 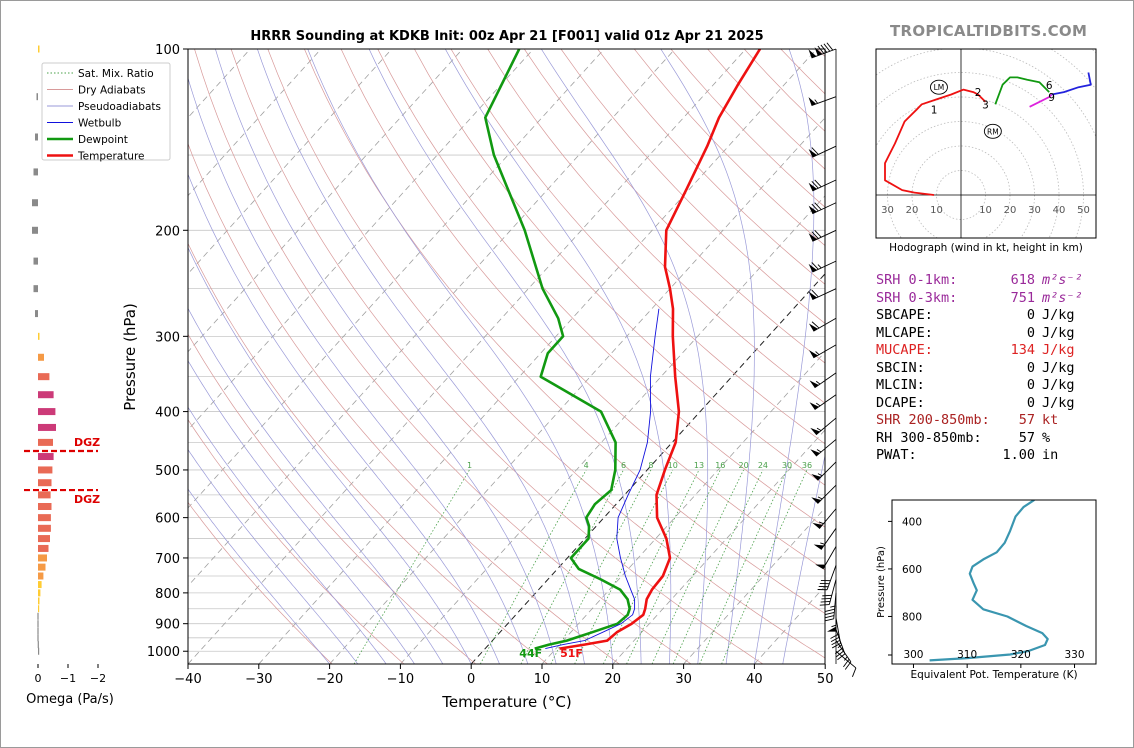 I want to click on param-label: PWAT:, so click(x=896, y=455).